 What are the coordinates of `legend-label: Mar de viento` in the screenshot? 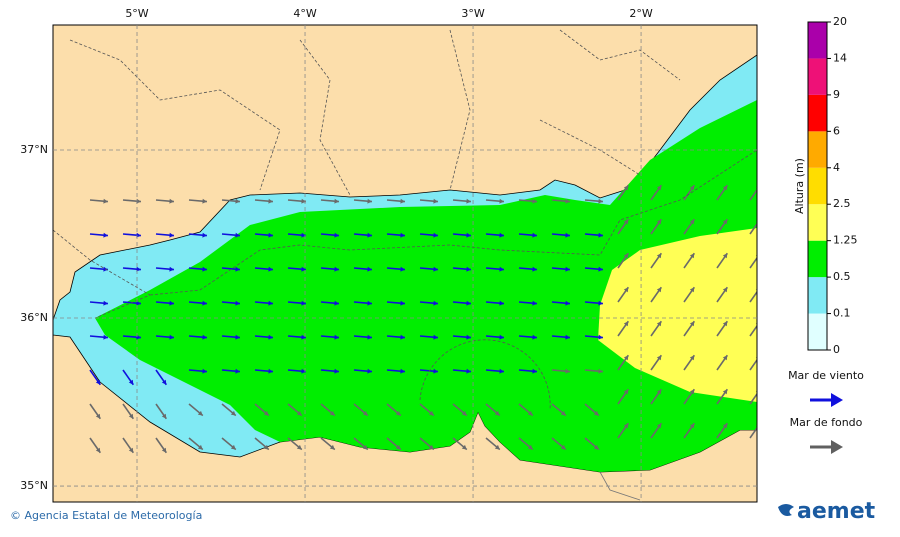 It's located at (826, 375).